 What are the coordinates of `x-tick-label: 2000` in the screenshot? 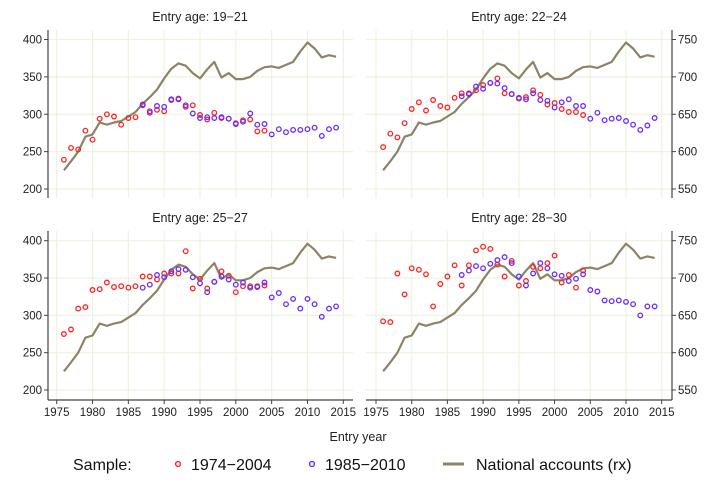 It's located at (236, 413).